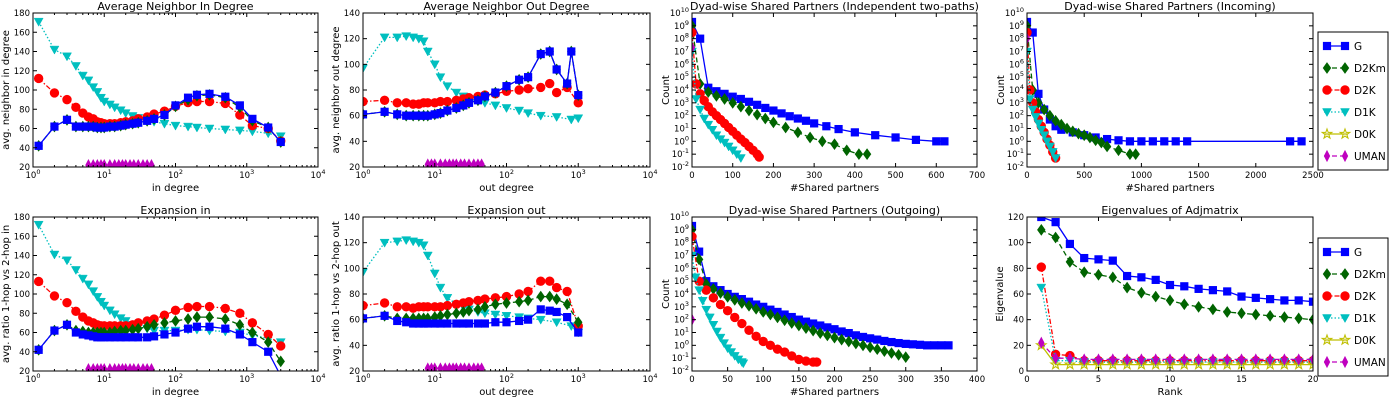 This screenshot has width=1395, height=403. I want to click on y-tick-label: 10², so click(681, 115).